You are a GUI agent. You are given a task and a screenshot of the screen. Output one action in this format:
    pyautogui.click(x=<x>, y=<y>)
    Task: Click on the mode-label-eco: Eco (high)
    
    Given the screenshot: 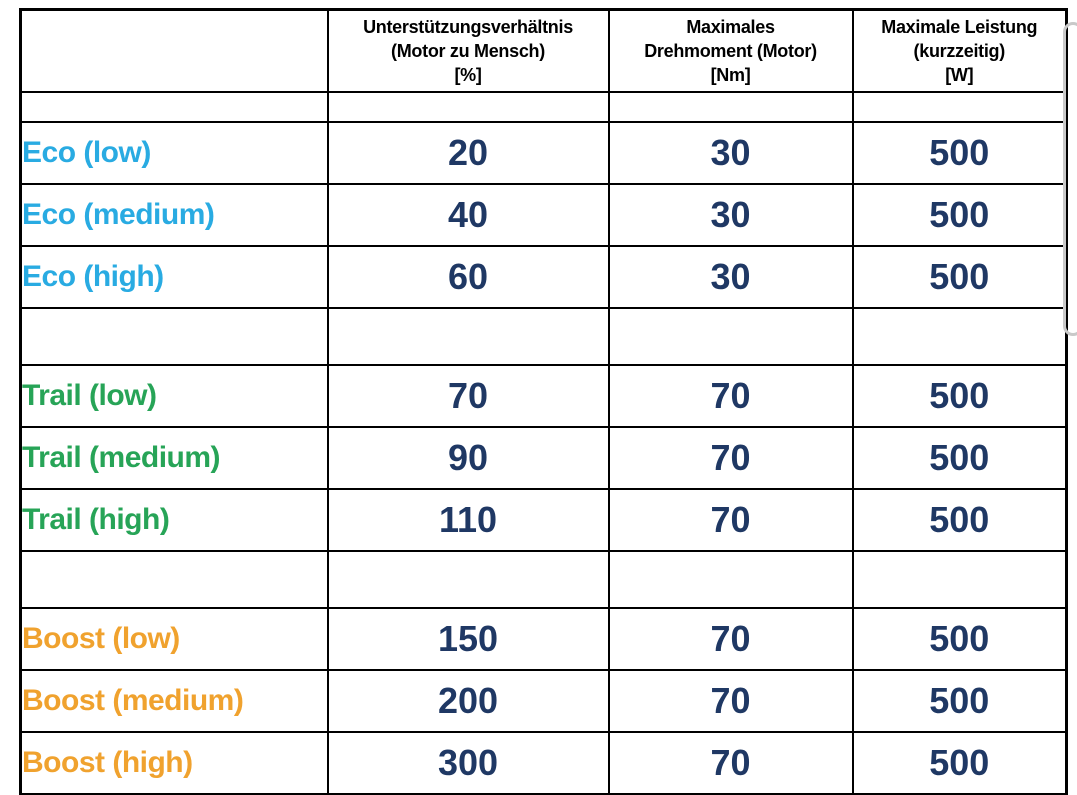 What is the action you would take?
    pyautogui.click(x=174, y=277)
    